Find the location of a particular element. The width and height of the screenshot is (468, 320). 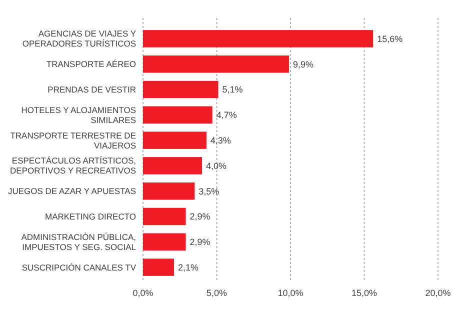

data-label: 2,1% is located at coordinates (188, 267).